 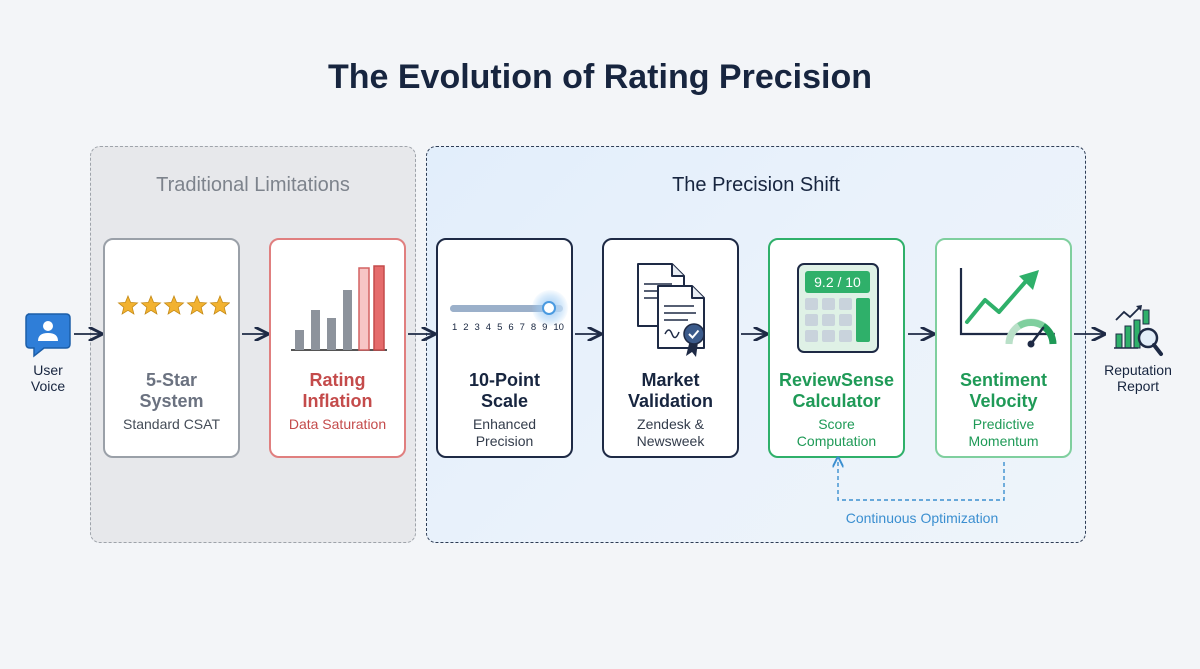 What do you see at coordinates (670, 432) in the screenshot?
I see `card-subtitle: Zendesk & Newsweek` at bounding box center [670, 432].